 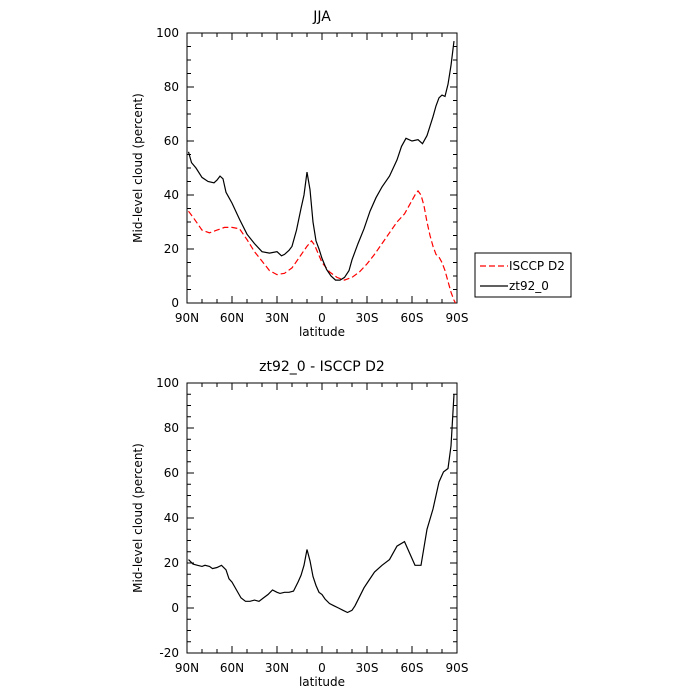 What do you see at coordinates (169, 653) in the screenshot?
I see `y-tick-label: -20` at bounding box center [169, 653].